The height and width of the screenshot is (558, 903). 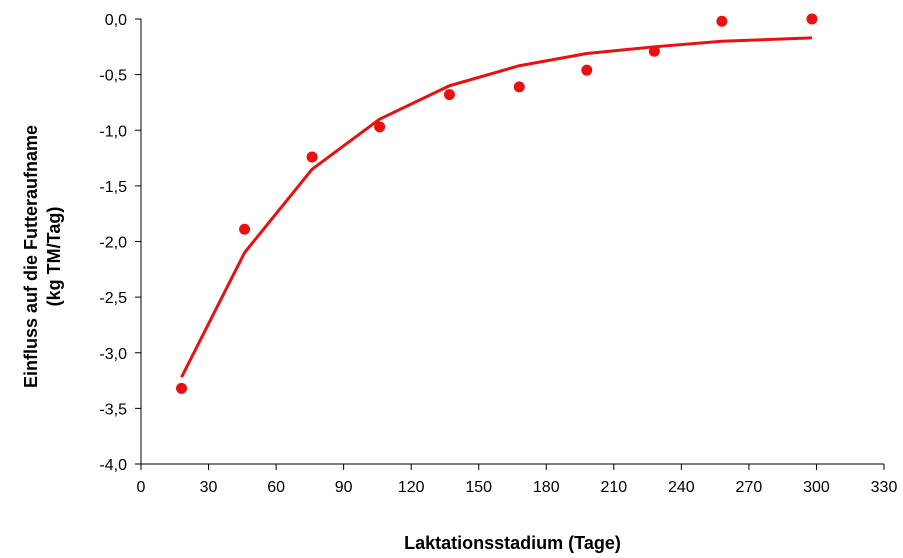 What do you see at coordinates (113, 465) in the screenshot?
I see `y-tick-label: -4,0` at bounding box center [113, 465].